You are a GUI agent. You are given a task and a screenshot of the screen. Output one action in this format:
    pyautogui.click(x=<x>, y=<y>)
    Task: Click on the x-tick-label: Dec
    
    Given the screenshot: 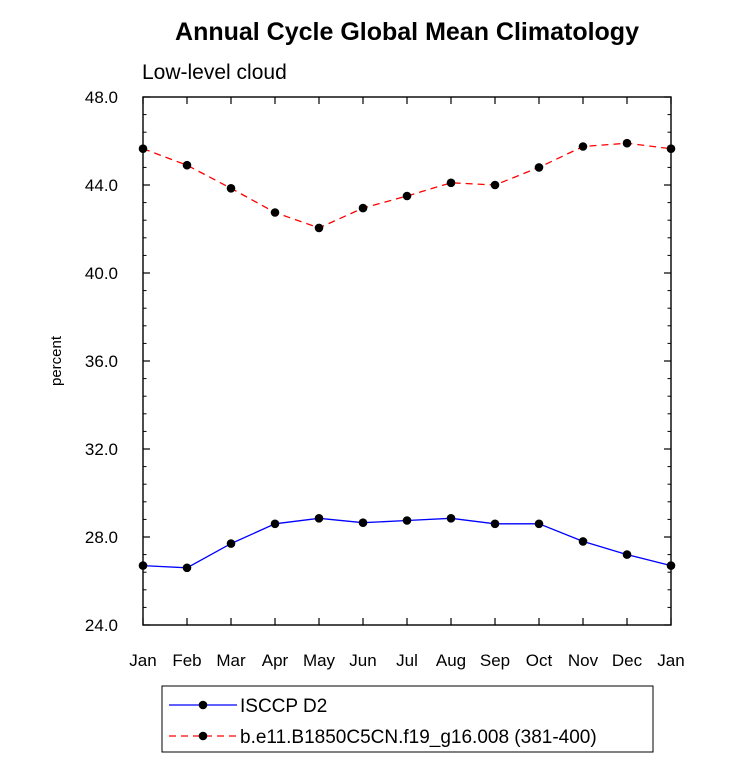 What is the action you would take?
    pyautogui.click(x=627, y=660)
    